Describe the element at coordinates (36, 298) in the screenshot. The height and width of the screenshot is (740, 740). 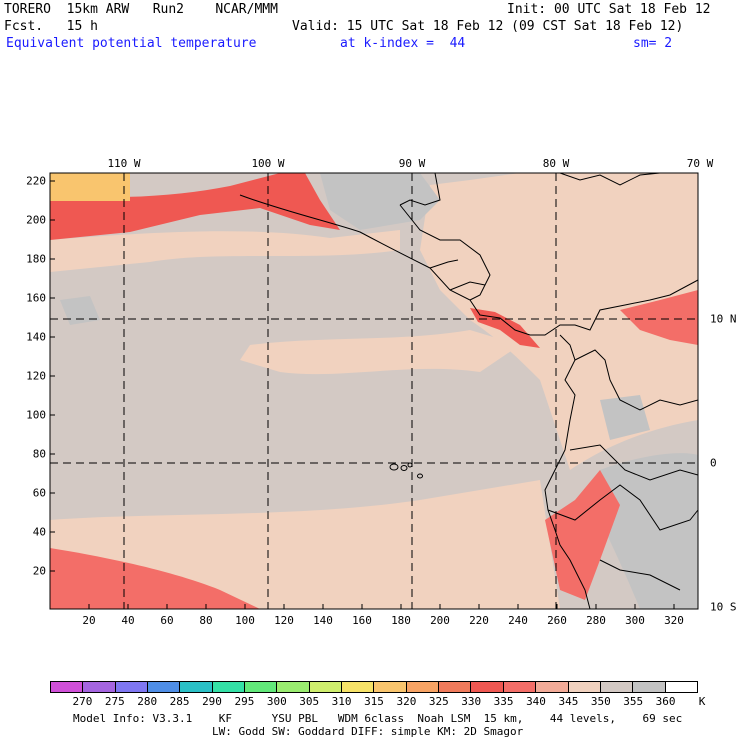
I see `y-tick-label: 160` at that location.